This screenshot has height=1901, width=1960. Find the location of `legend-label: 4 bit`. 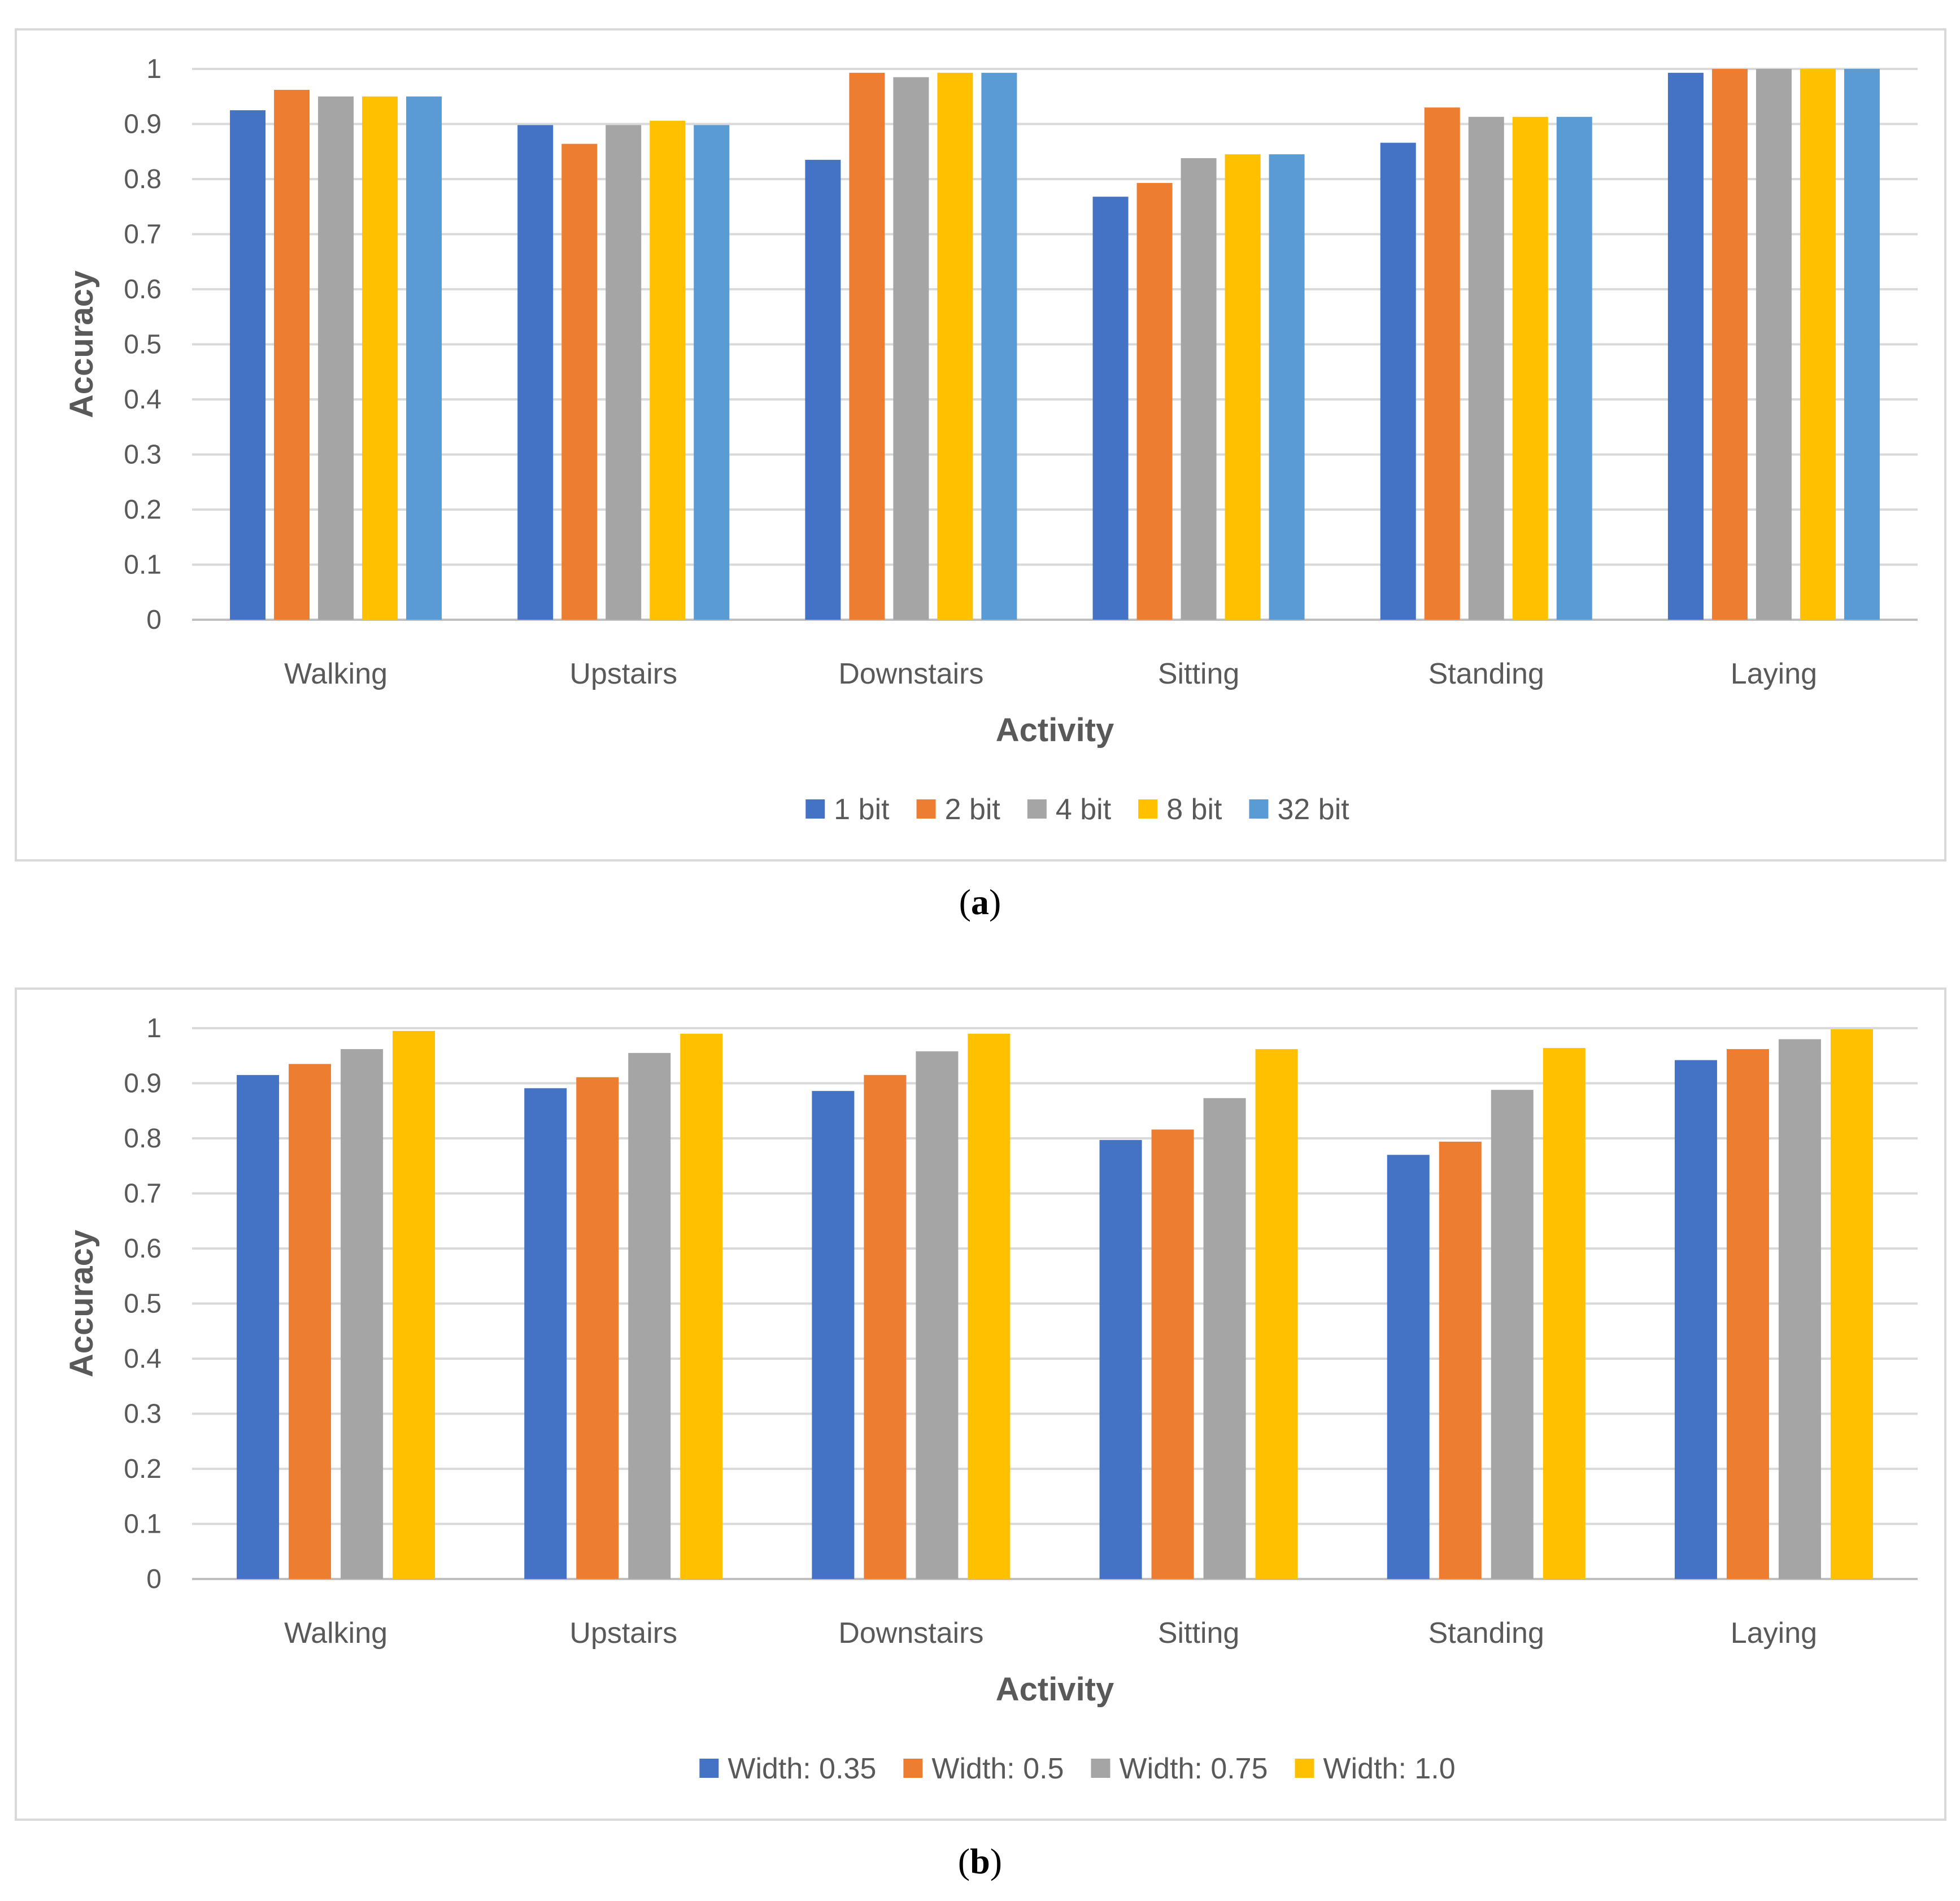

legend-label: 4 bit is located at coordinates (1084, 809).